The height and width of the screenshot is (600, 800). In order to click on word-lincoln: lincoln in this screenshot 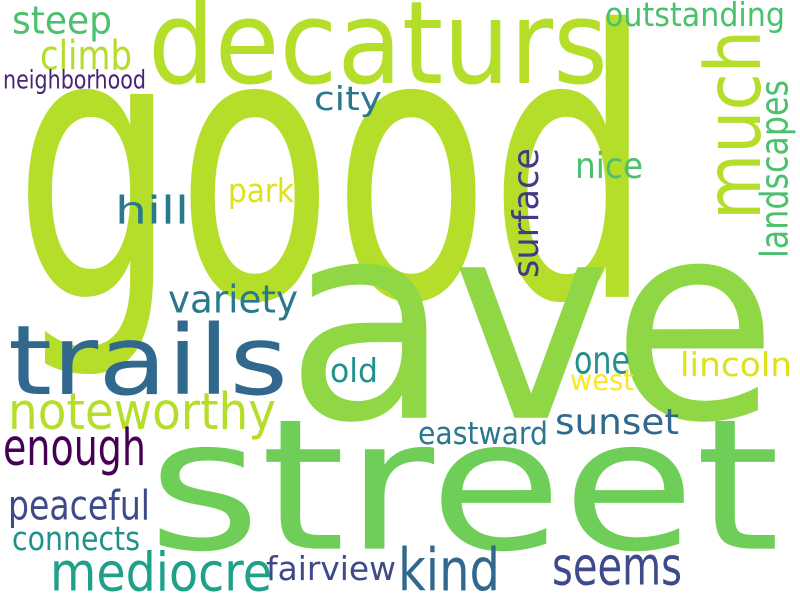, I will do `click(736, 364)`.